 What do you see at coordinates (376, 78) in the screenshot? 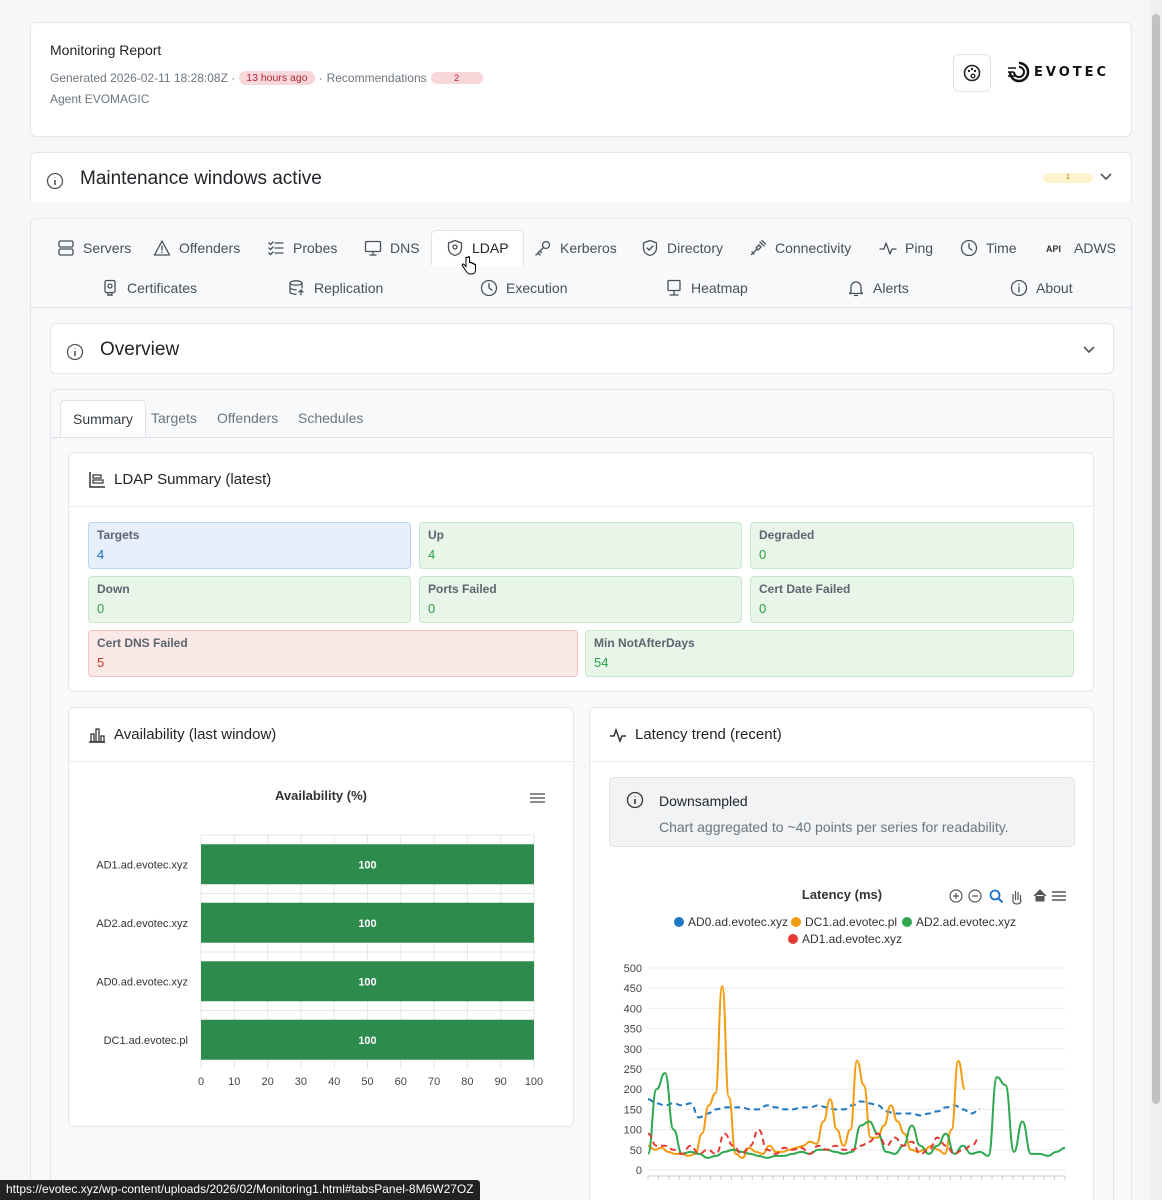
I see `recommendations-label: Recommendations` at bounding box center [376, 78].